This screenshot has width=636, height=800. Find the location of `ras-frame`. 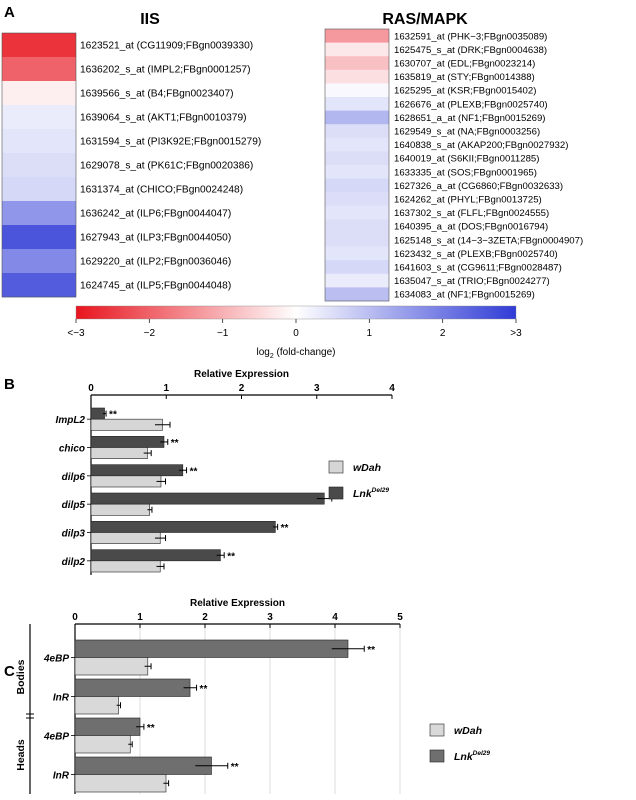

ras-frame is located at coordinates (357, 165).